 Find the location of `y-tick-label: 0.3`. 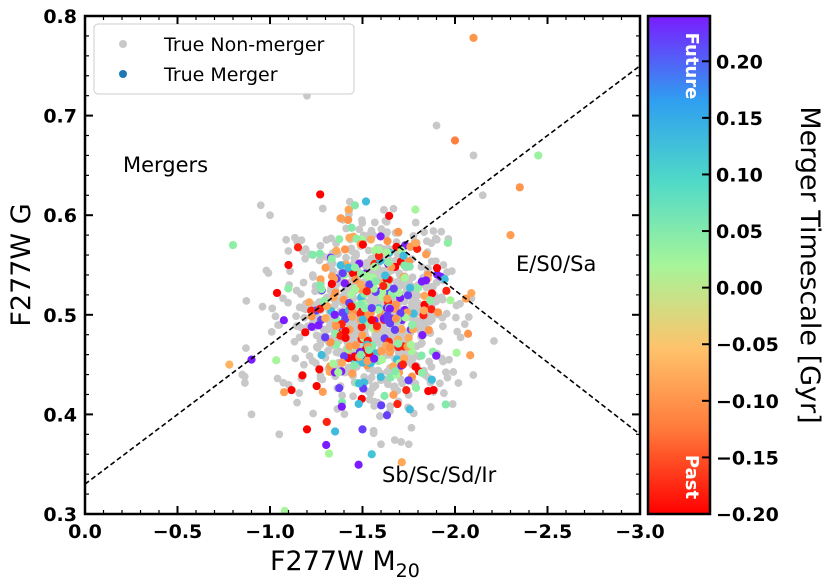

y-tick-label: 0.3 is located at coordinates (60, 515).